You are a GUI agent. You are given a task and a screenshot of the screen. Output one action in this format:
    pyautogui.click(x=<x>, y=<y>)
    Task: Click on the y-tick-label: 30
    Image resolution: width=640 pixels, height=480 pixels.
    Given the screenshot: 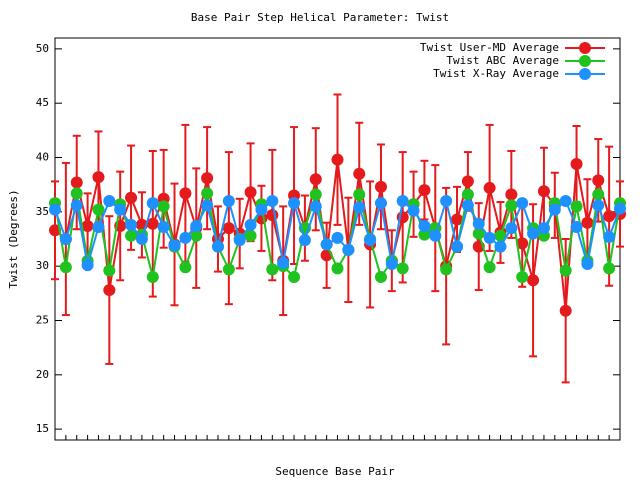 What is the action you would take?
    pyautogui.click(x=42, y=265)
    